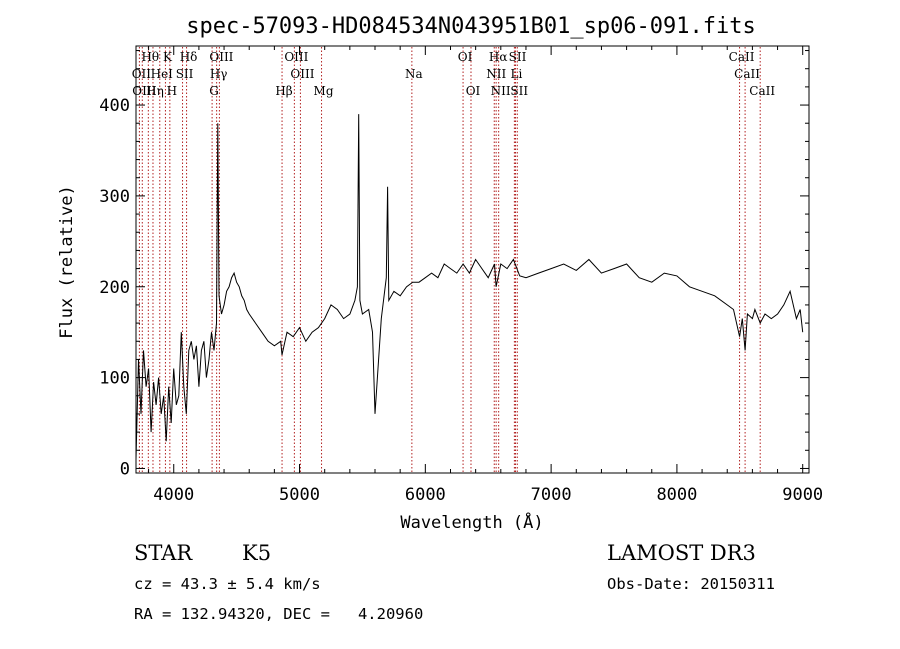  What do you see at coordinates (283, 91) in the screenshot?
I see `line-label-12: Hβ` at bounding box center [283, 91].